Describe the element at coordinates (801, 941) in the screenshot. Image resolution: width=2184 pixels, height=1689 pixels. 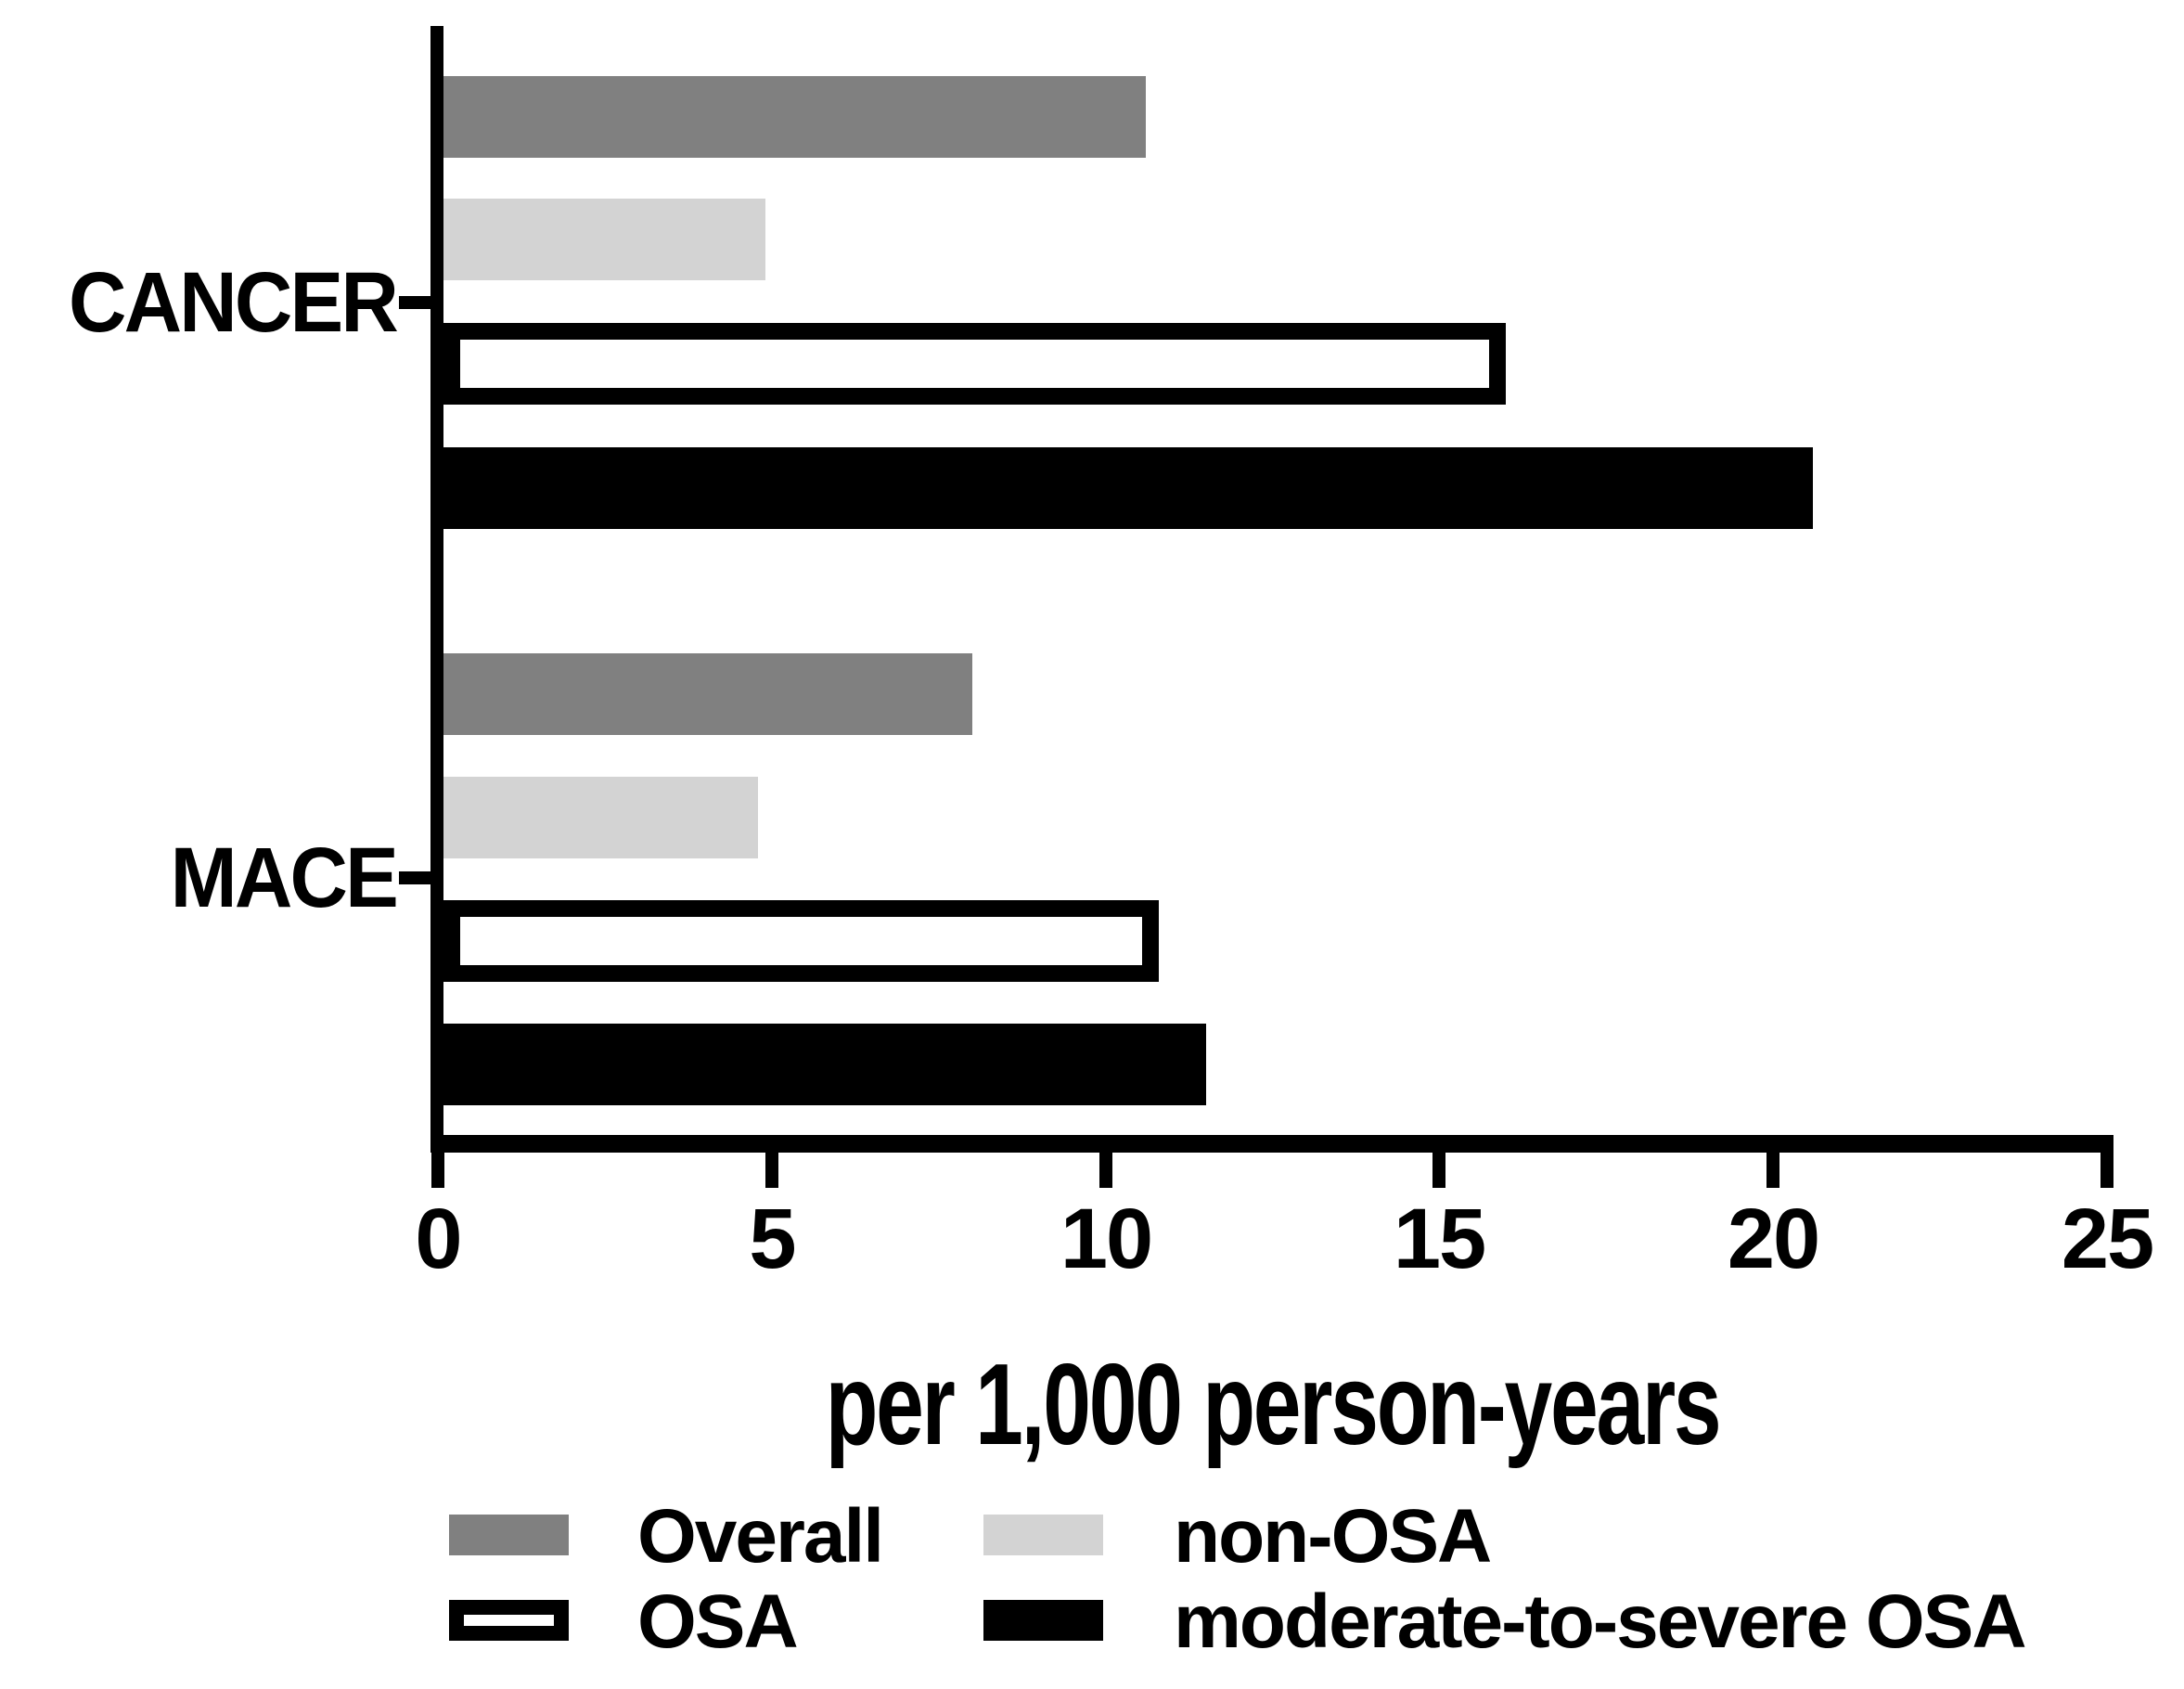
I see `bar-mace-osa` at that location.